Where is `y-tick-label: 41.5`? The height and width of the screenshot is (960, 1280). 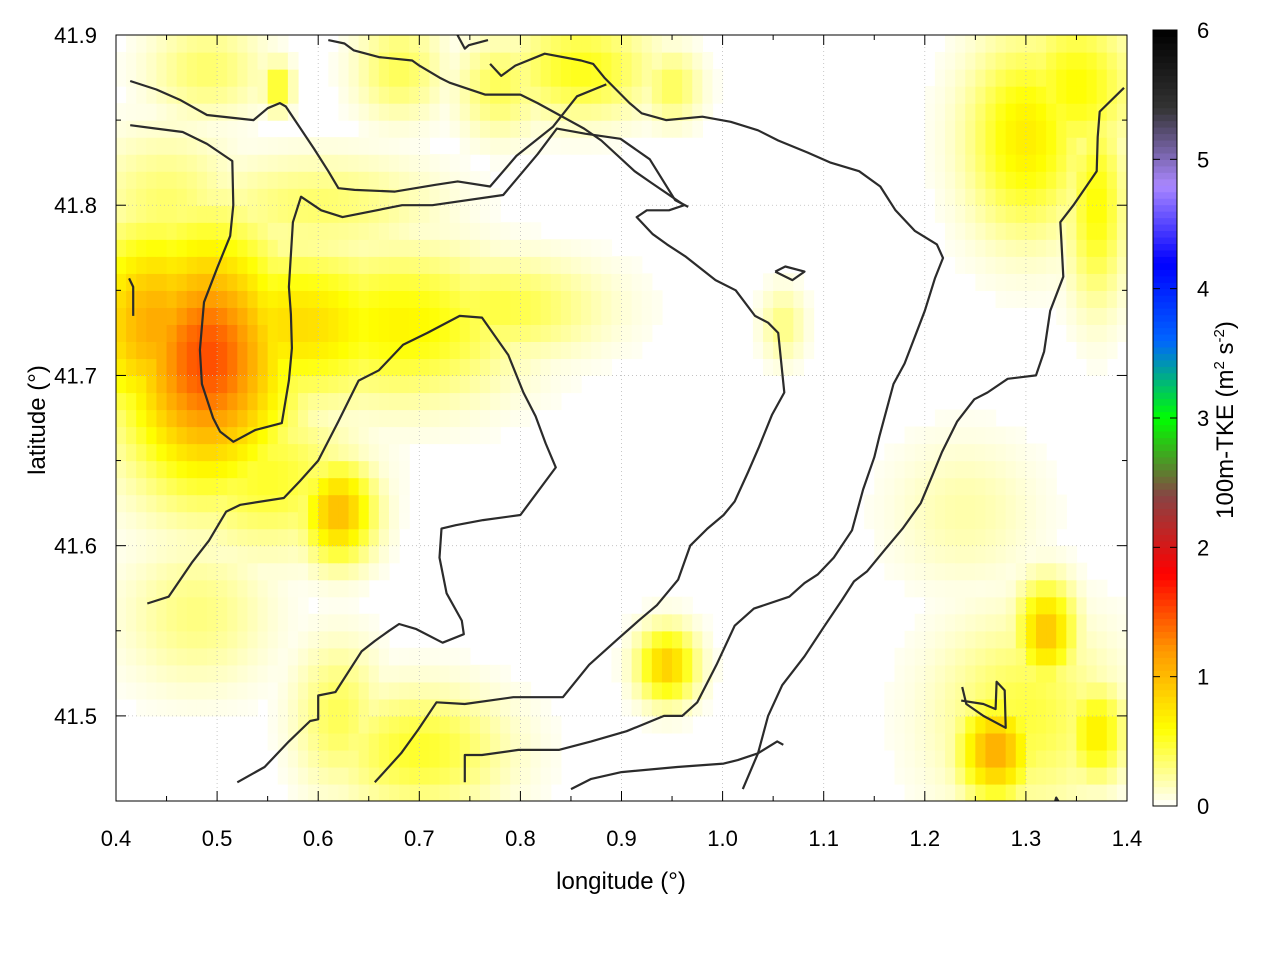
y-tick-label: 41.5 is located at coordinates (75, 716).